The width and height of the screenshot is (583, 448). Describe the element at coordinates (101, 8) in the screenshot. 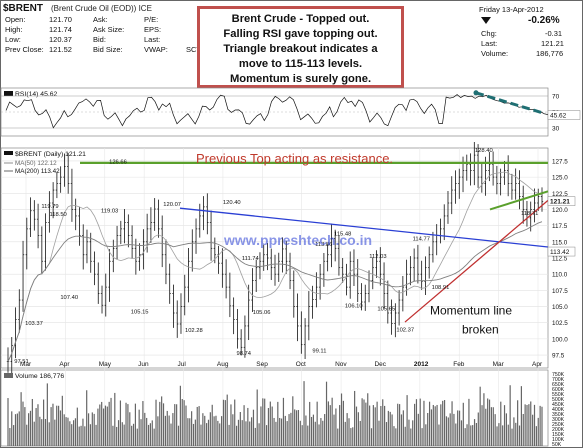

I see `instrument-name: (Brent Crude Oil (EOD)) ICE` at that location.